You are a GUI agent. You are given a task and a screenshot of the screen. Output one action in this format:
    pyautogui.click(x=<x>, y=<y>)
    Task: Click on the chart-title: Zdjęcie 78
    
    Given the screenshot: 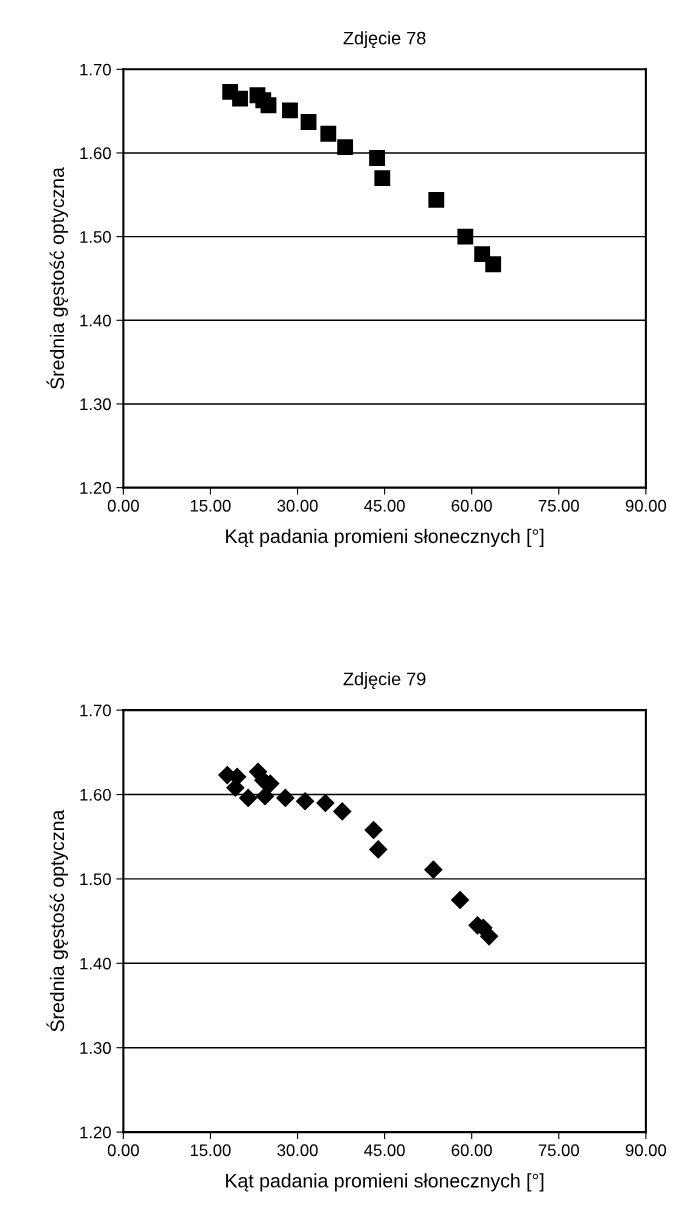 What is the action you would take?
    pyautogui.click(x=384, y=40)
    